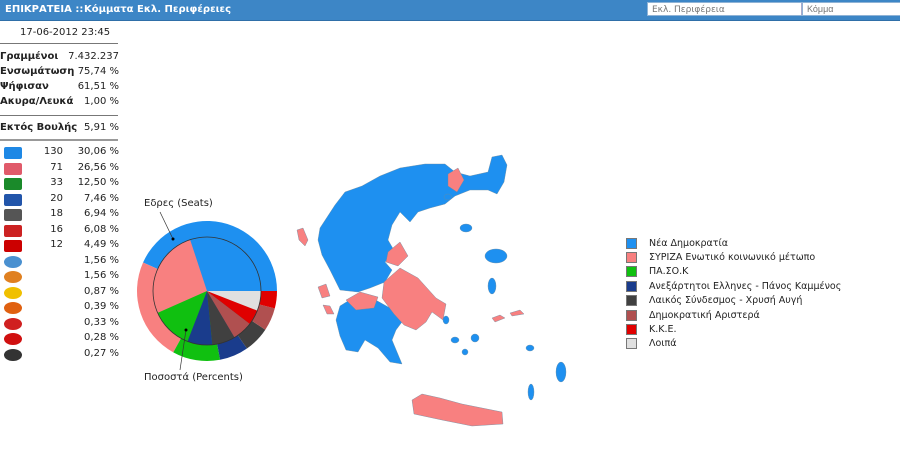 The width and height of the screenshot is (900, 469). What do you see at coordinates (414, 299) in the screenshot?
I see `map-region-attica-euboea` at bounding box center [414, 299].